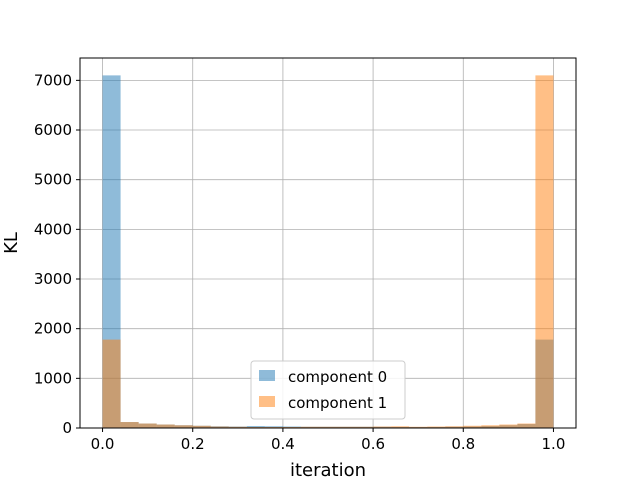  I want to click on x-tick-label: 0.8, so click(463, 444).